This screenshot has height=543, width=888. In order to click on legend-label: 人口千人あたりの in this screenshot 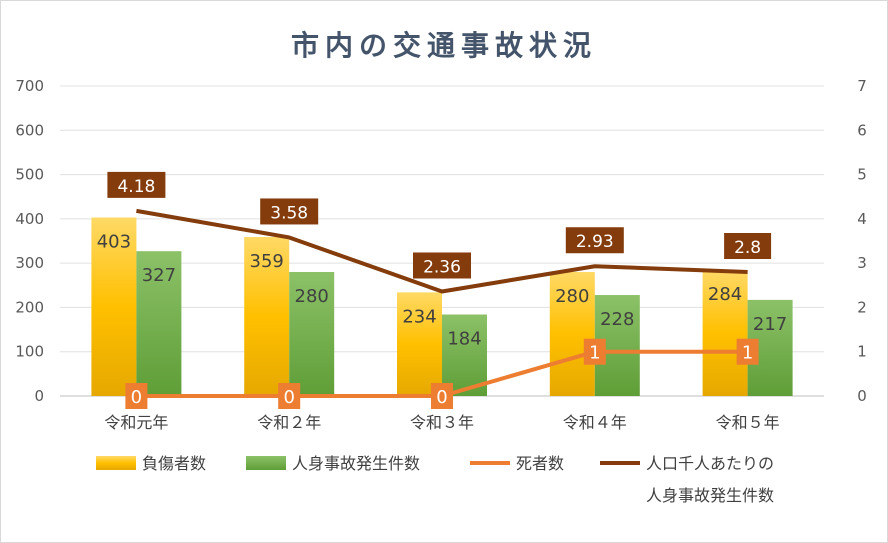, I will do `click(710, 463)`.